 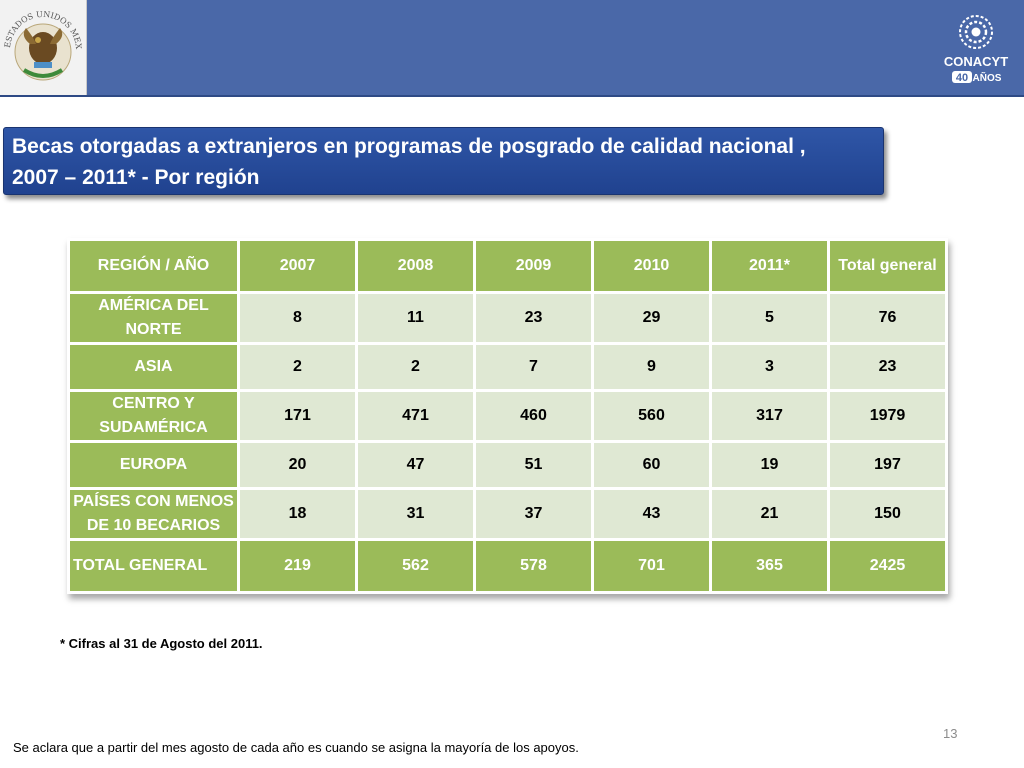 What do you see at coordinates (769, 318) in the screenshot?
I see `value-cell: 5` at bounding box center [769, 318].